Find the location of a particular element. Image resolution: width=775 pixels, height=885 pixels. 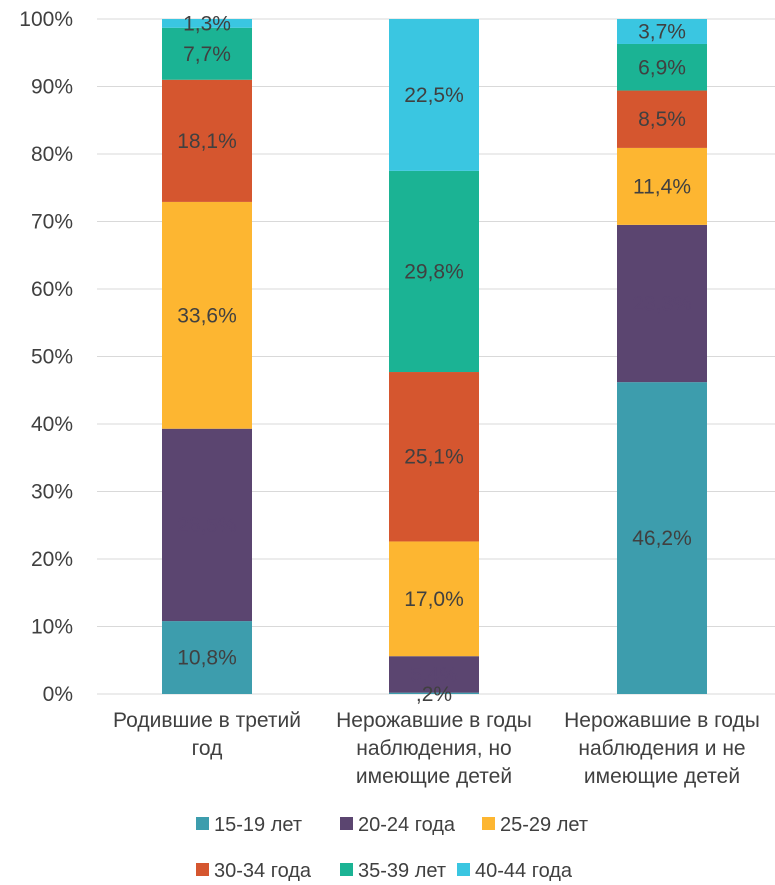

legend-label: 25-29 лет is located at coordinates (544, 825).